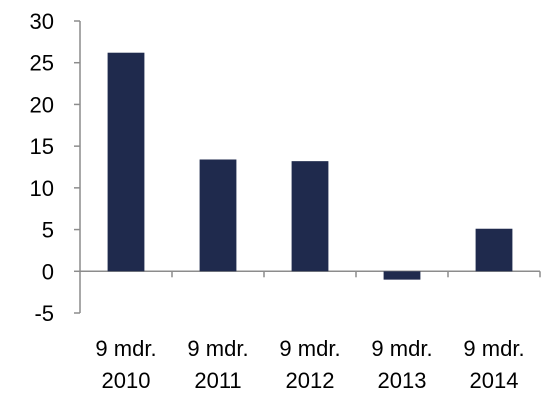 This screenshot has width=550, height=394. Describe the element at coordinates (42, 188) in the screenshot. I see `y-tick-label: 10` at that location.